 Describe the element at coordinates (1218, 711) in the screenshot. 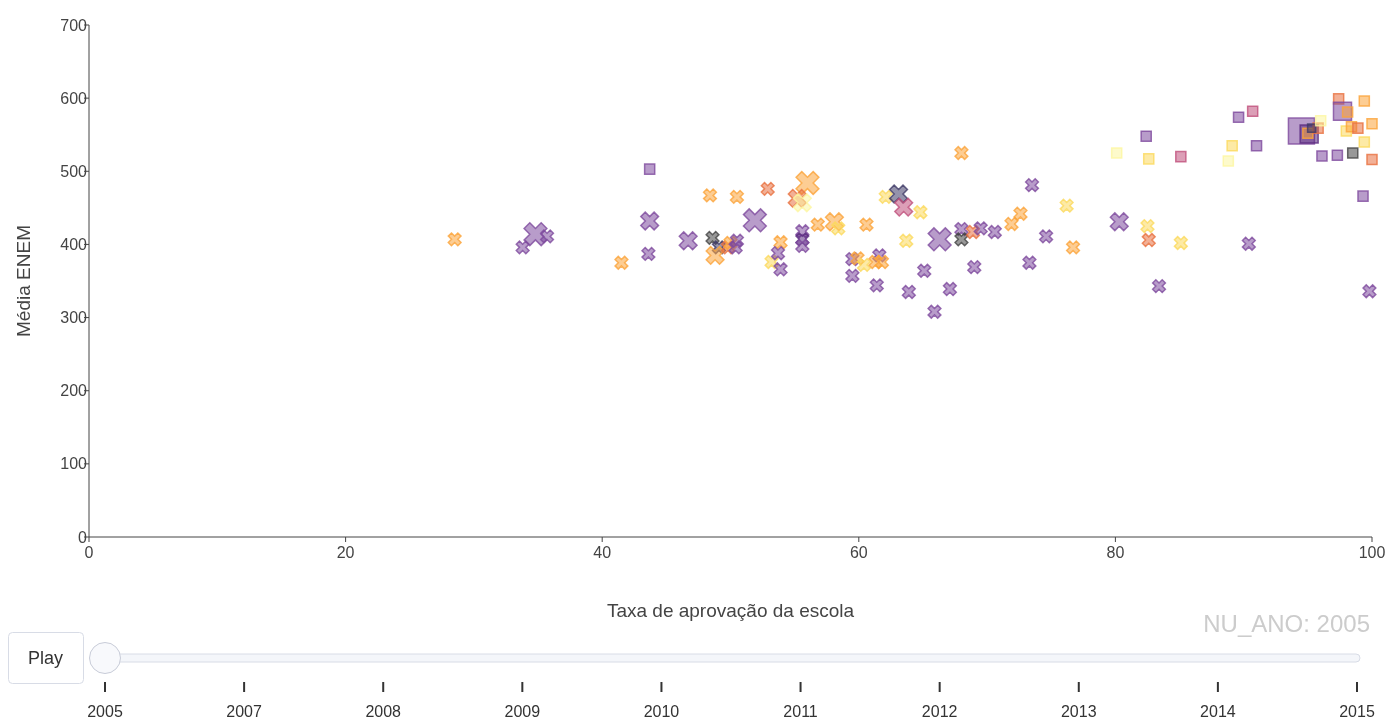

I see `text: 2014` at that location.